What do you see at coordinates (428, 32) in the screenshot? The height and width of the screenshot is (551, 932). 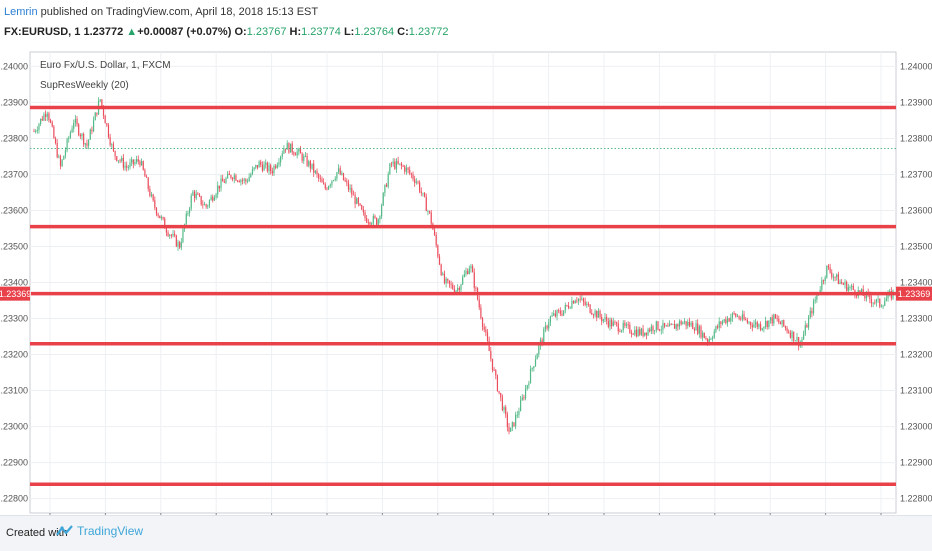 I see `close-value: 1.23772` at bounding box center [428, 32].